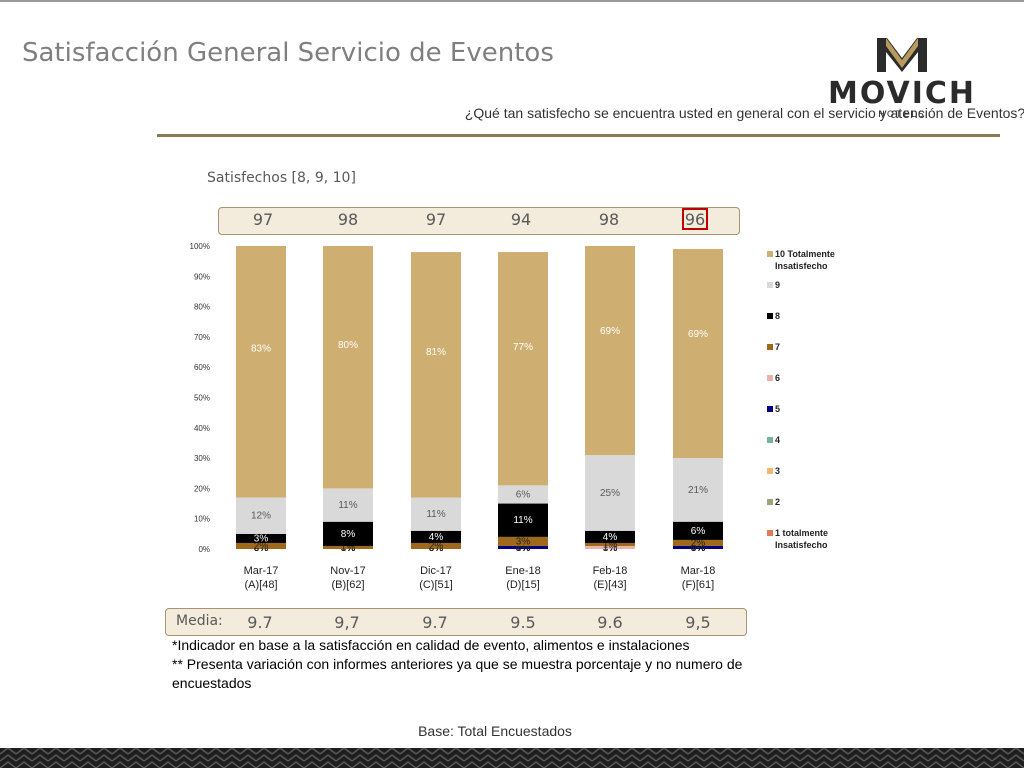  I want to click on highlight-box, so click(695, 219).